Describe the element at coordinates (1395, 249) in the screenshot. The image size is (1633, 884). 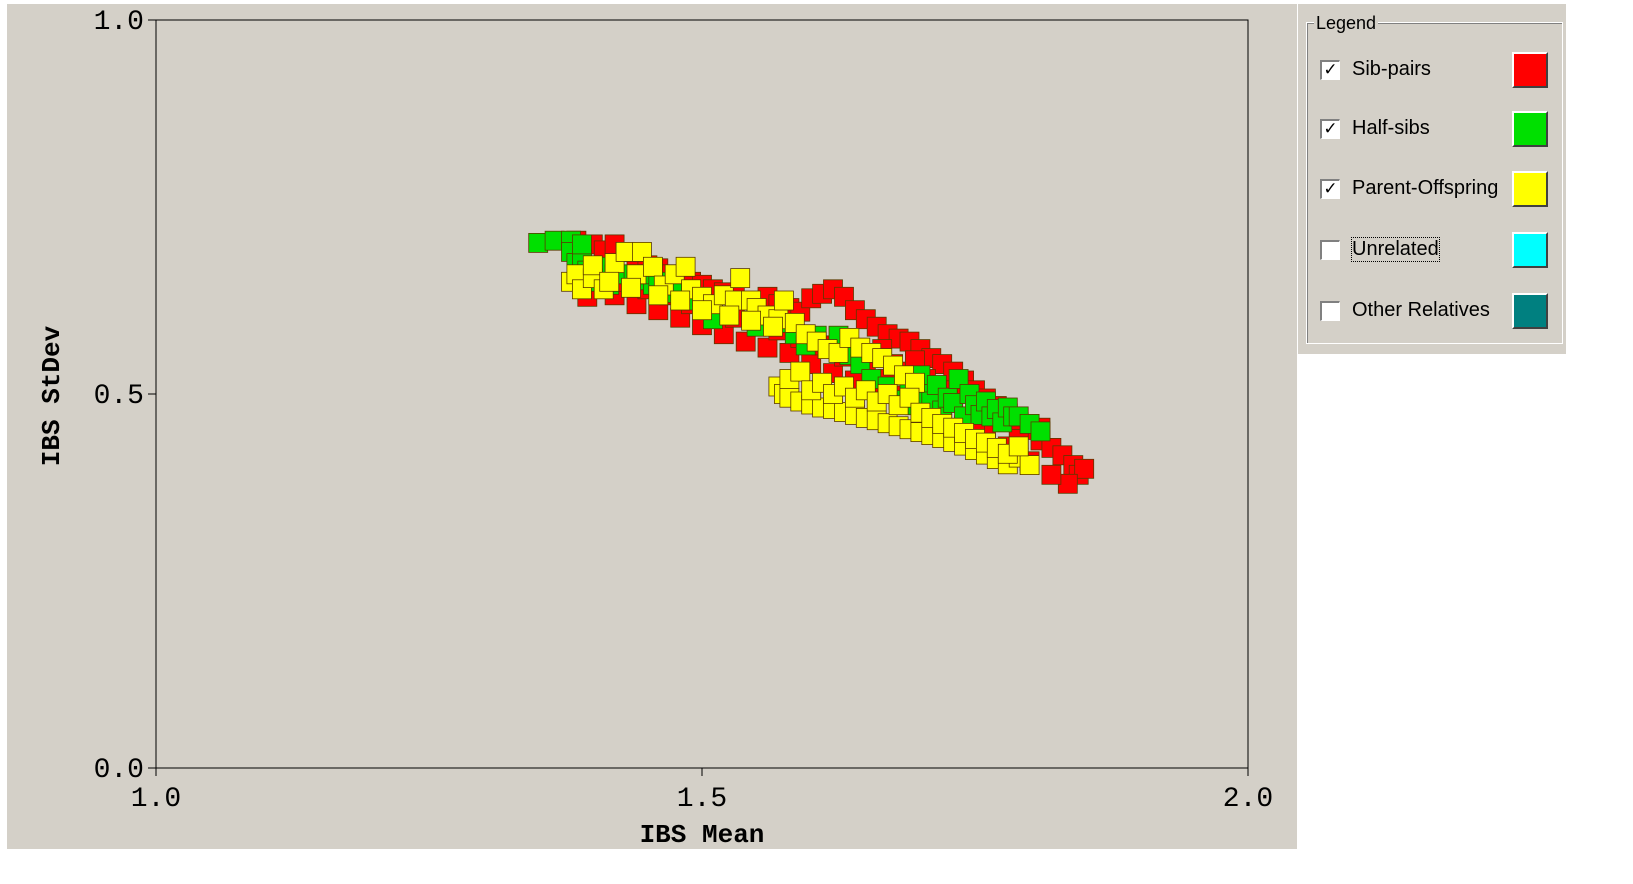
I see `legend-label: Unrelated` at that location.